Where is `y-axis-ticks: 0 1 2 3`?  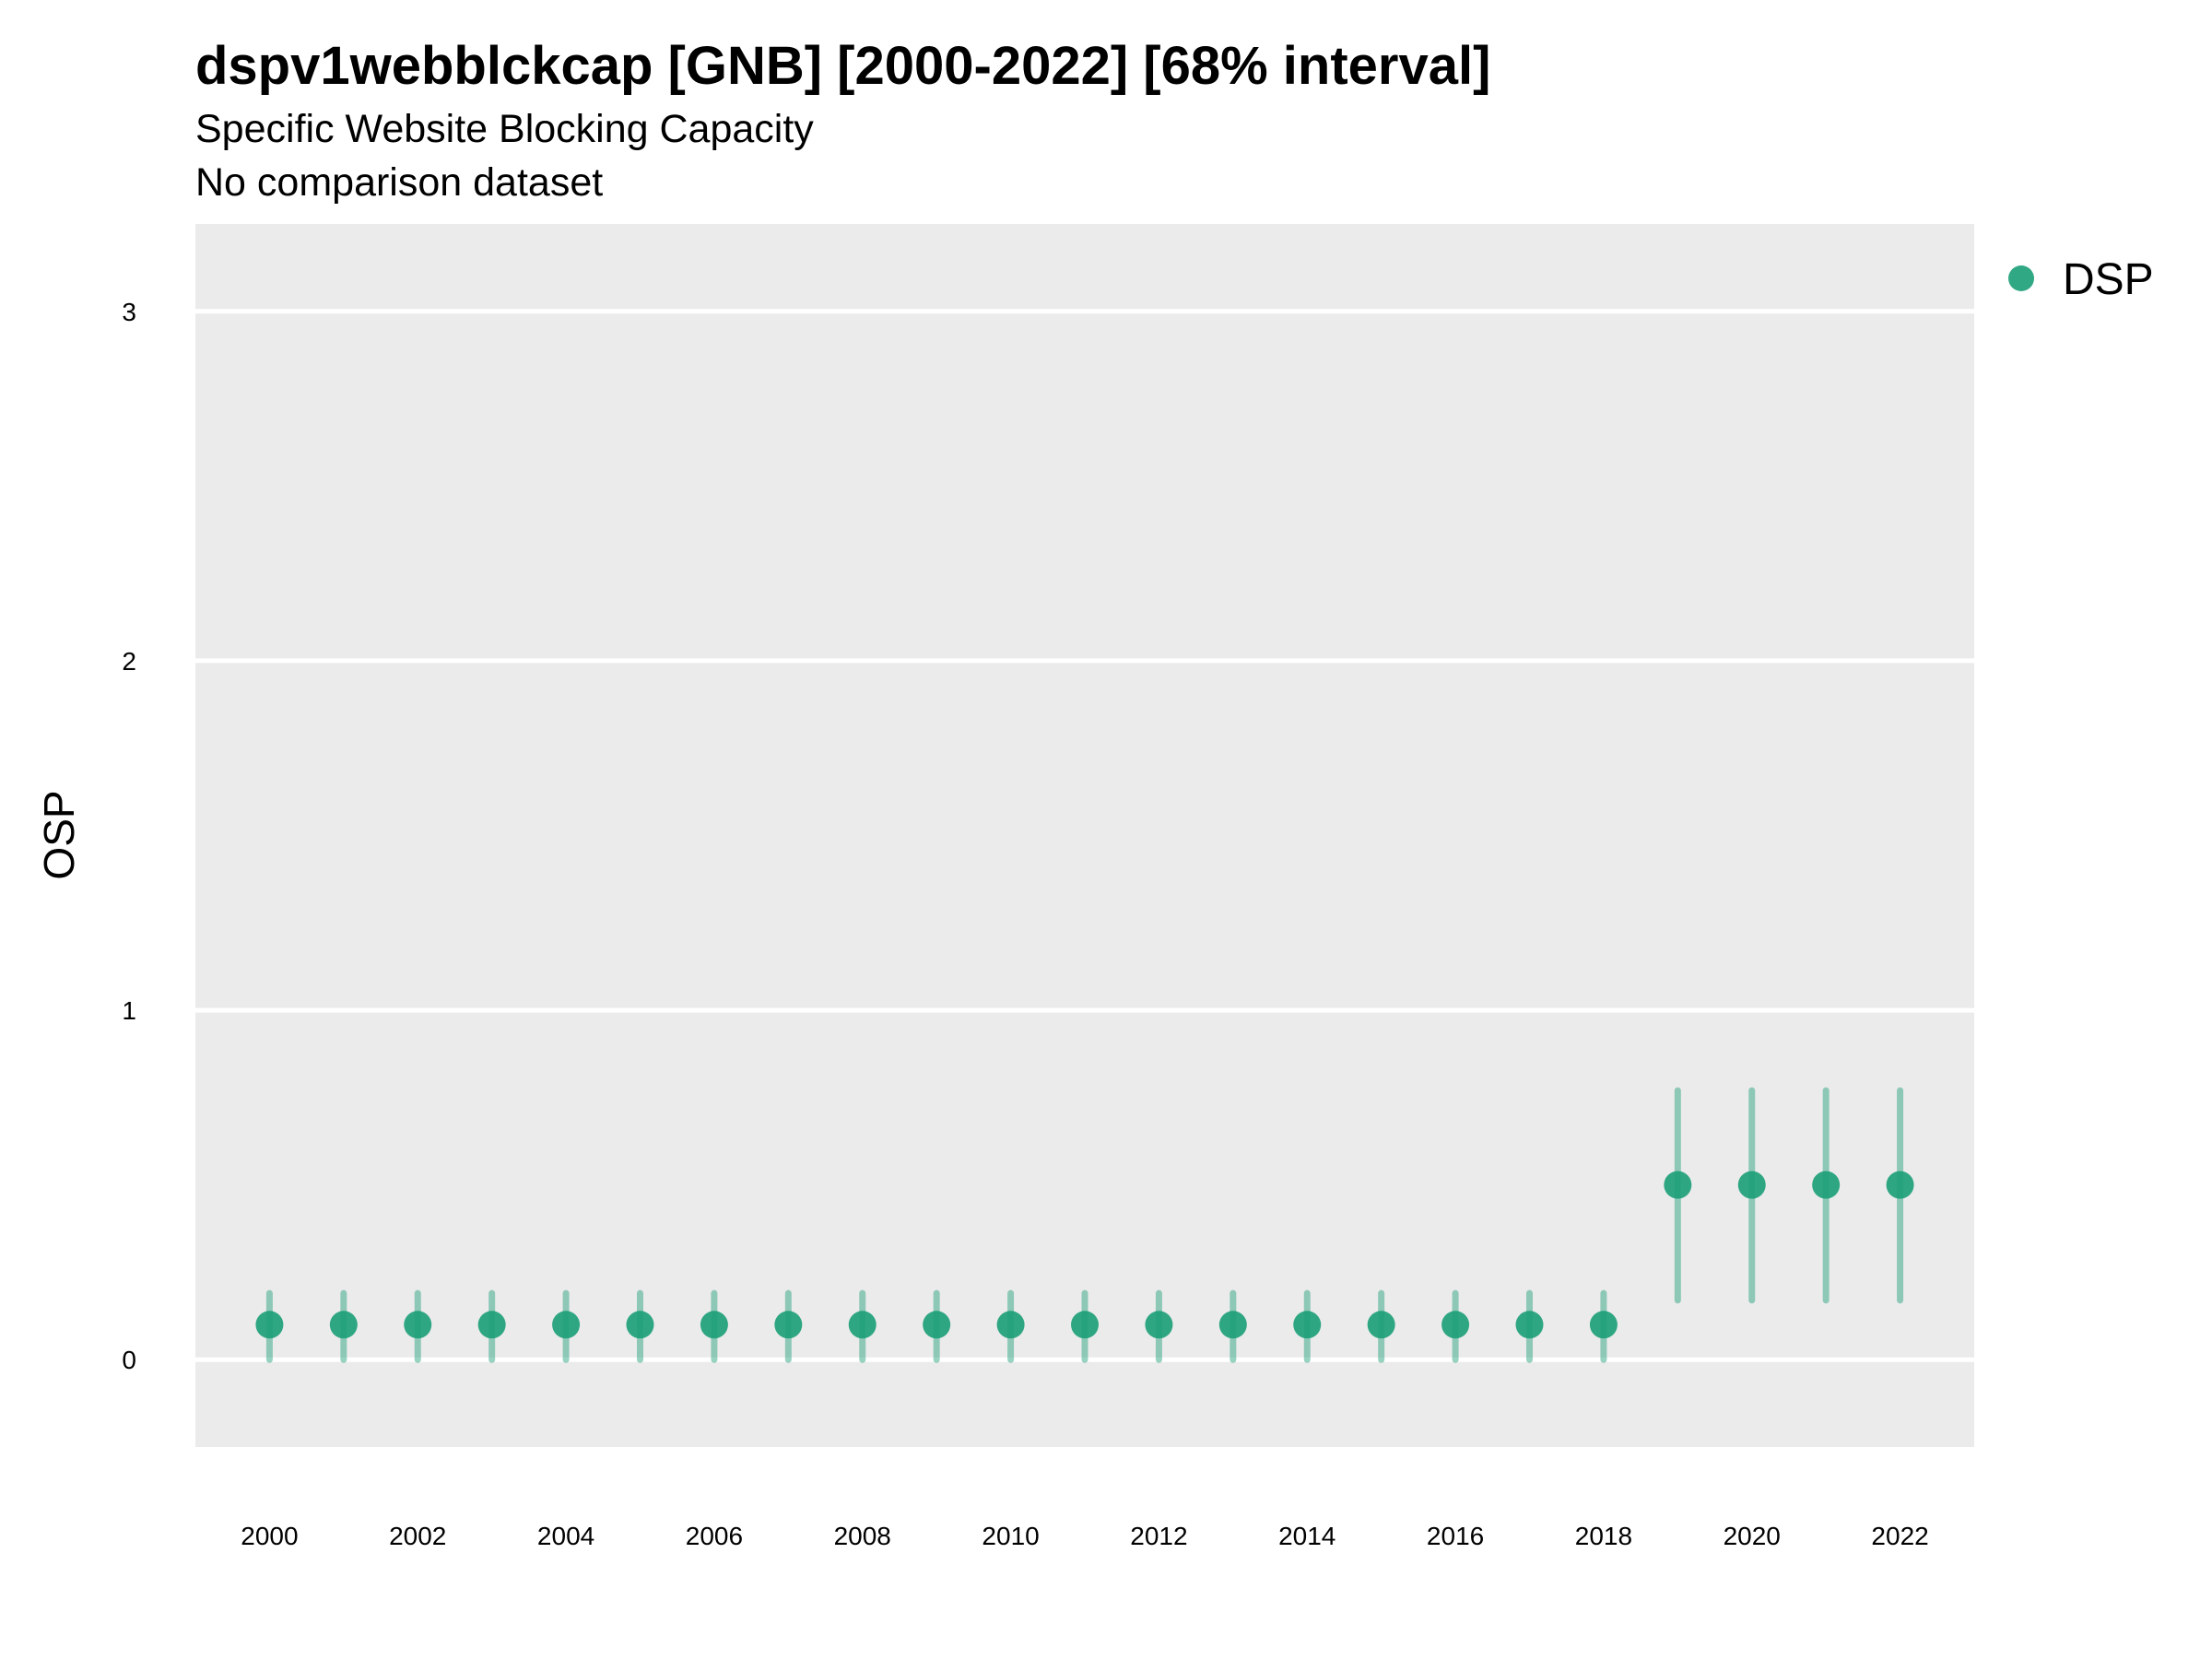
y-axis-ticks: 0 1 2 3 is located at coordinates (129, 836).